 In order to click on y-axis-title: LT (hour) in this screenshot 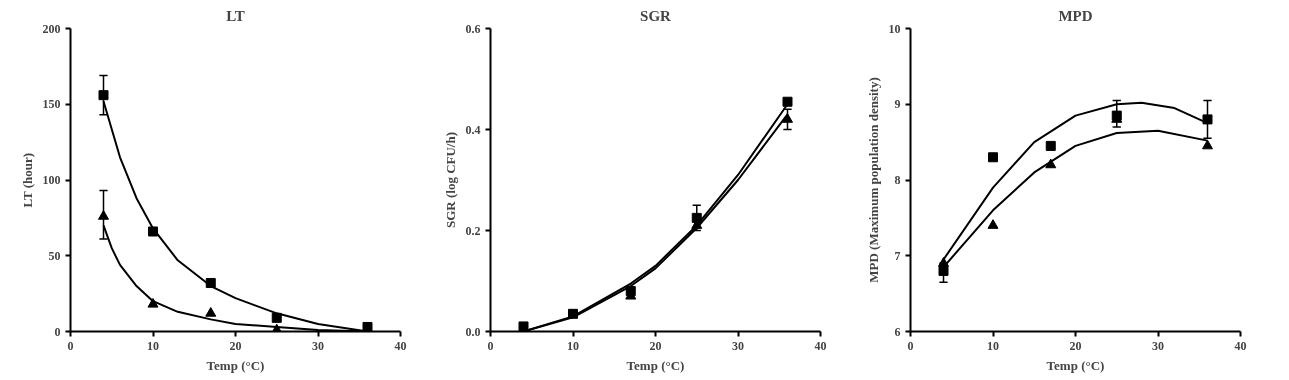, I will do `click(27, 180)`.